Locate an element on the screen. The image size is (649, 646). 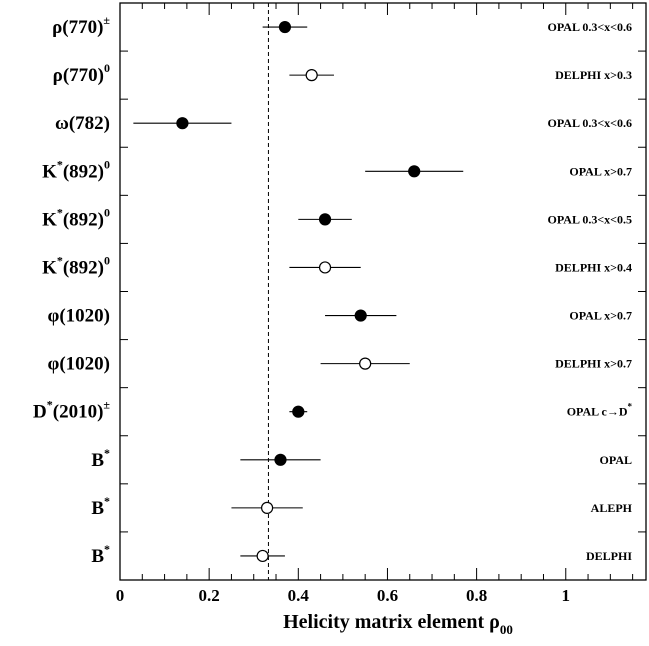
x-tick-label: 0.4 is located at coordinates (299, 595).